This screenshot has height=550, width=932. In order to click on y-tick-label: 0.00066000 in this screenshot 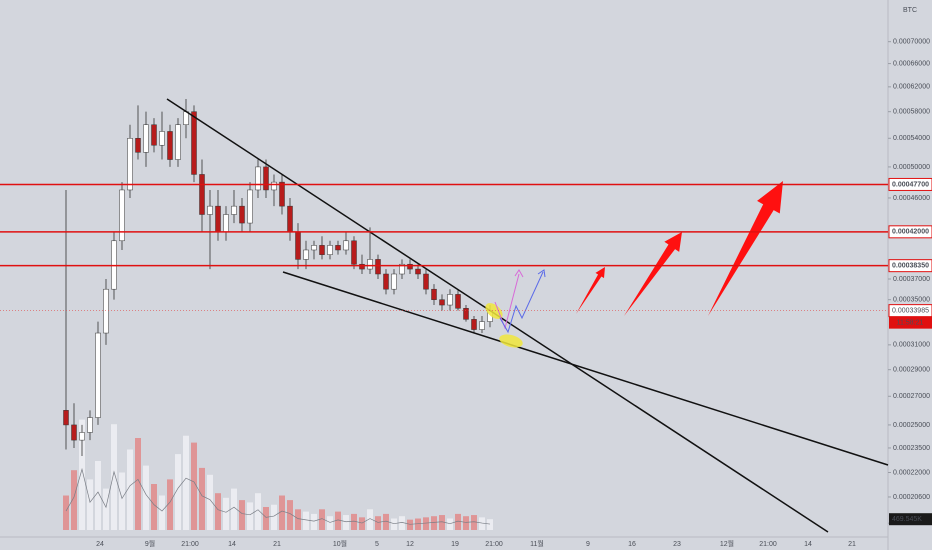, I will do `click(911, 63)`.